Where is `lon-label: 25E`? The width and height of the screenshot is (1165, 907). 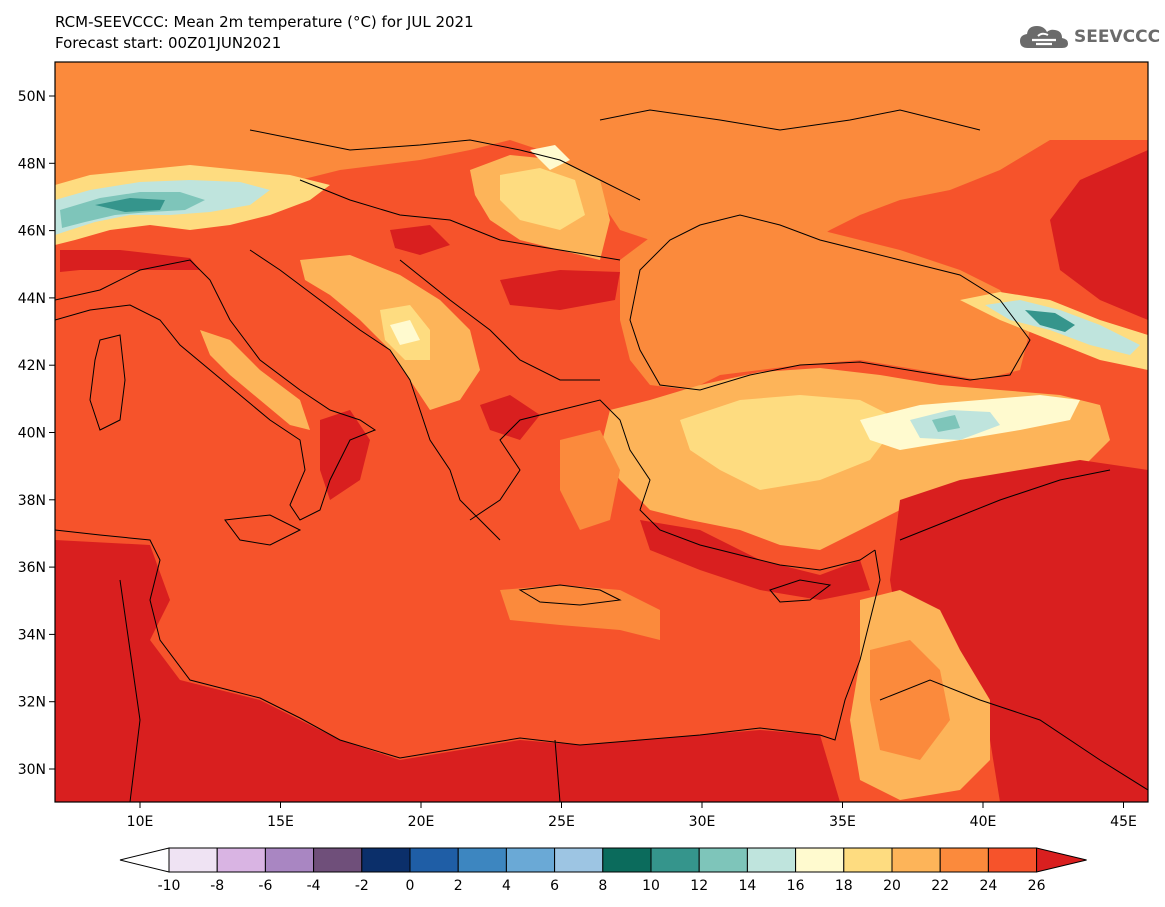 lon-label: 25E is located at coordinates (561, 822).